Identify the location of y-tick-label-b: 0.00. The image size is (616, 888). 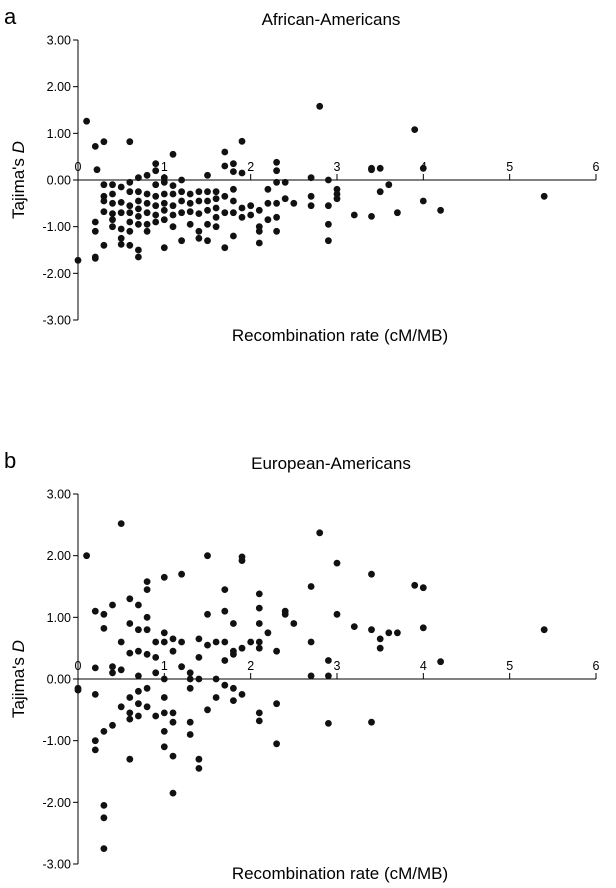
(59, 680).